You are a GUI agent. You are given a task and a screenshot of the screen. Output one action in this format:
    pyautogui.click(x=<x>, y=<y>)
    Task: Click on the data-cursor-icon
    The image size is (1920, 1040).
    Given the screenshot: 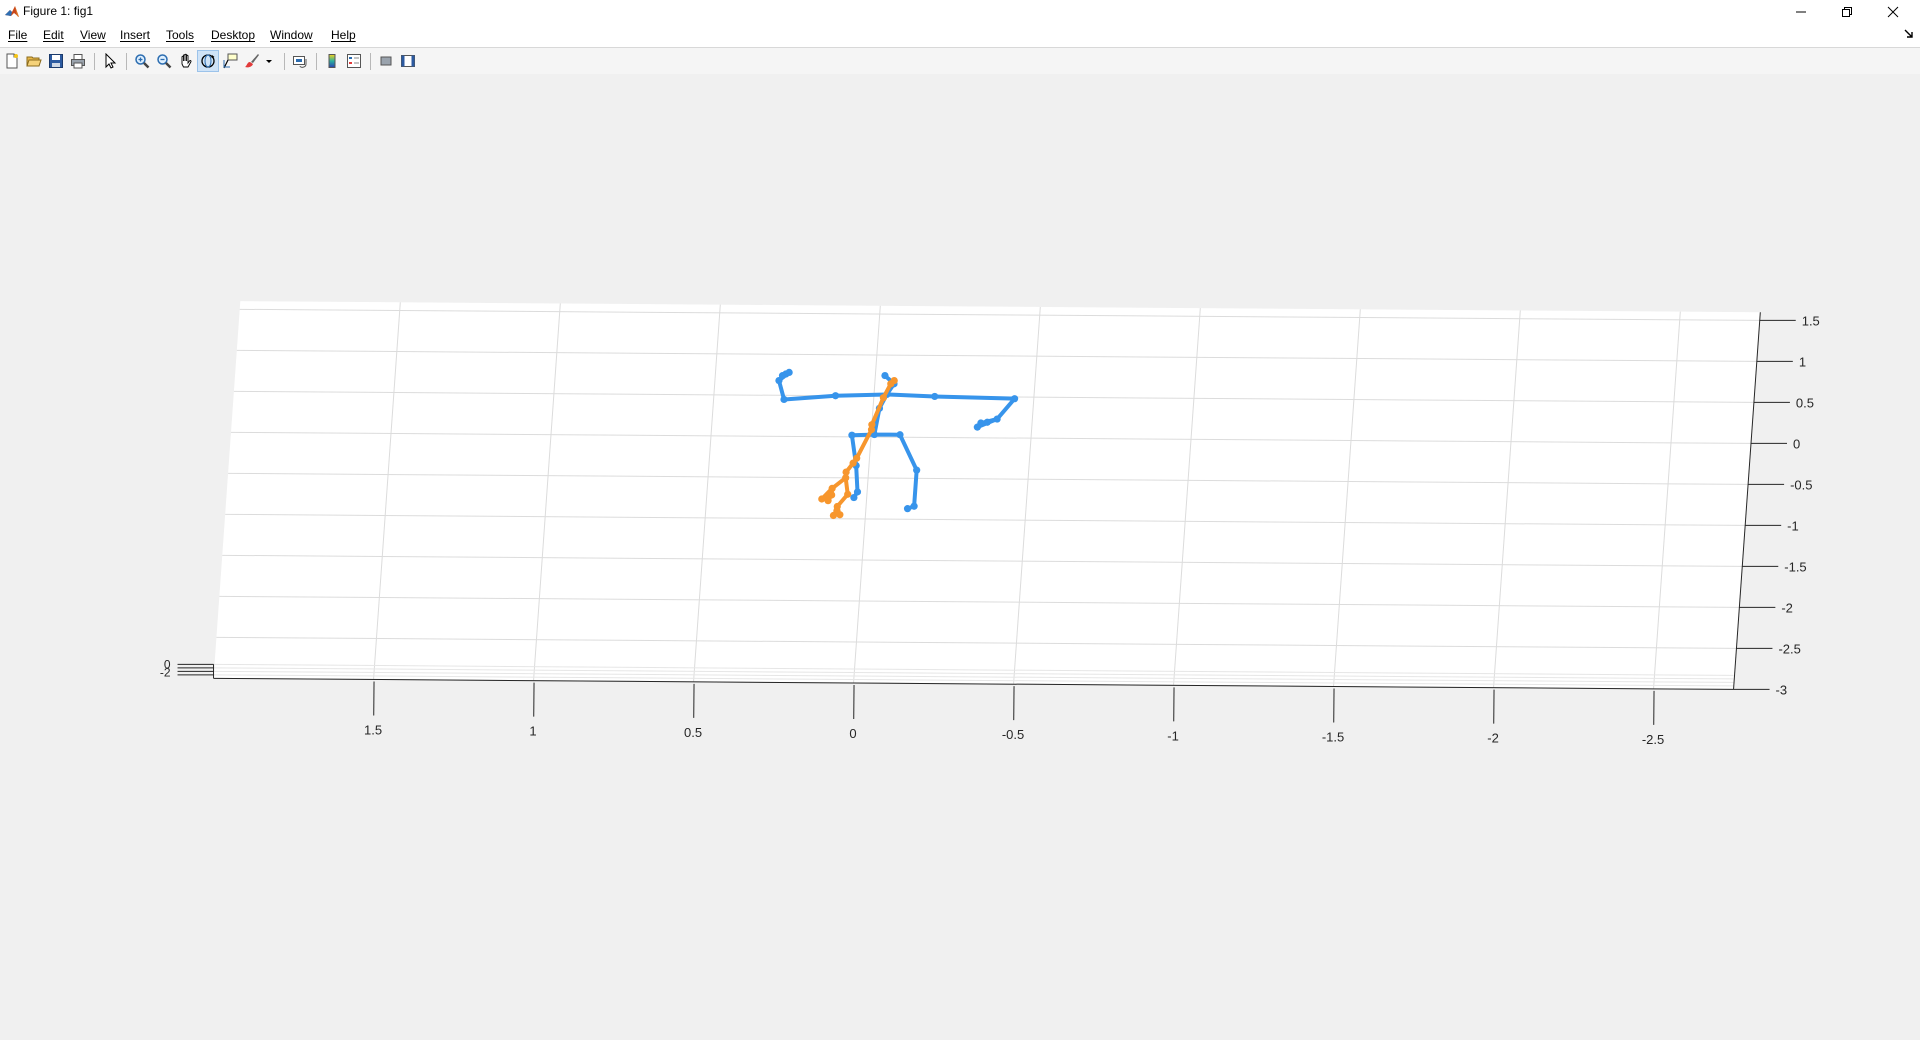 What is the action you would take?
    pyautogui.click(x=230, y=61)
    